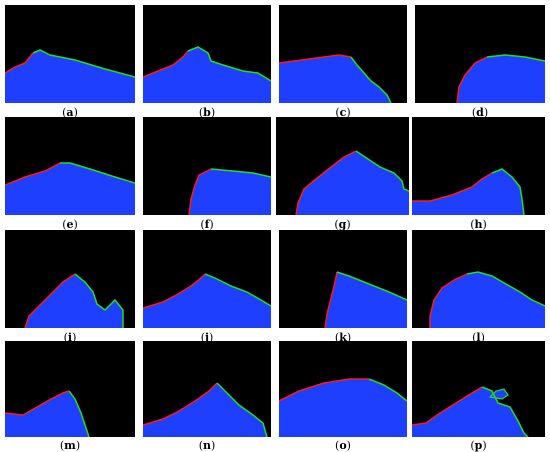  I want to click on panel-label-f: (f), so click(207, 224).